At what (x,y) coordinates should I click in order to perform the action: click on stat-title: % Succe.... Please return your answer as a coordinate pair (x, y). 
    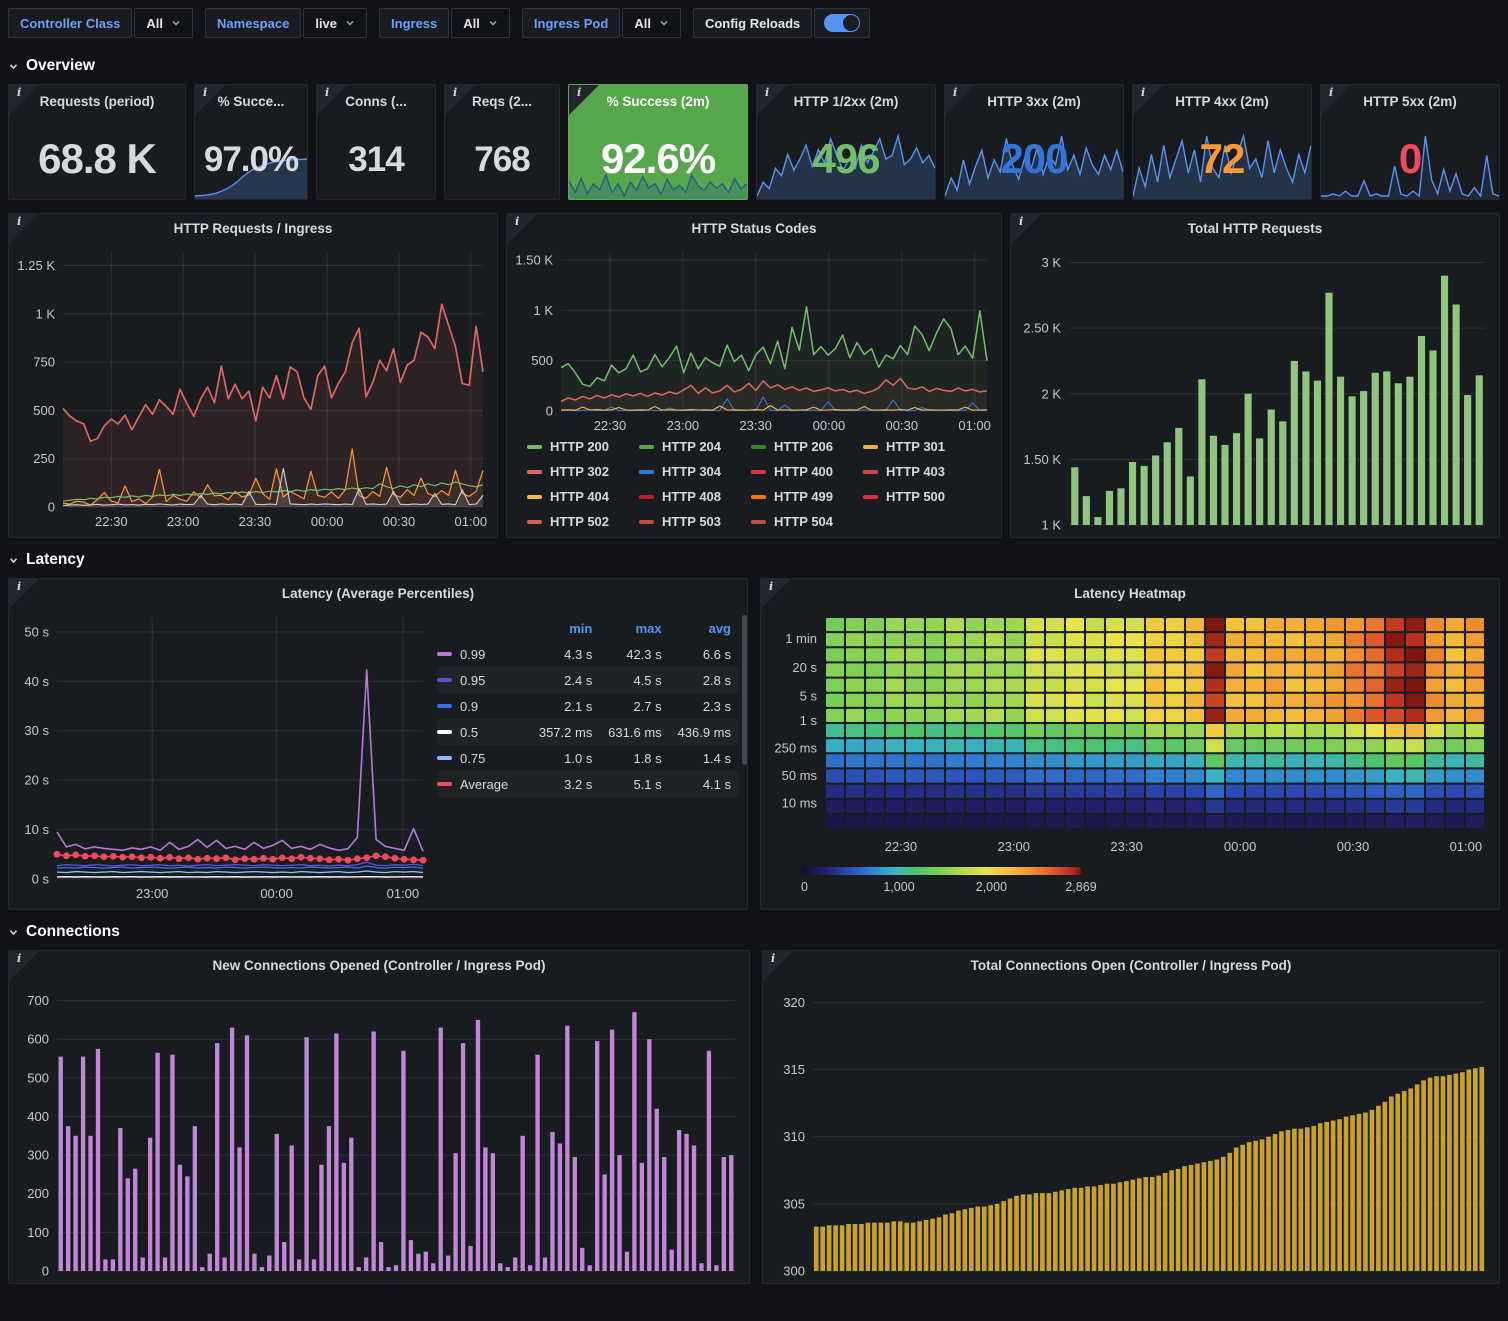
    Looking at the image, I should click on (251, 101).